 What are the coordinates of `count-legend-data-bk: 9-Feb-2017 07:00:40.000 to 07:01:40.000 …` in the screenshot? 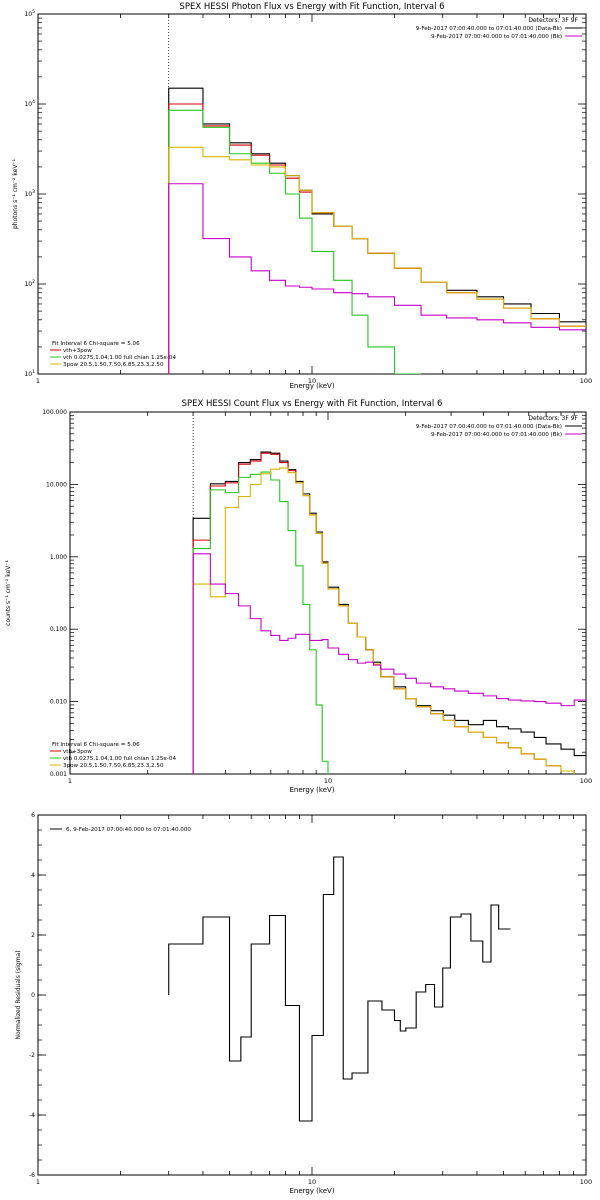 It's located at (489, 427).